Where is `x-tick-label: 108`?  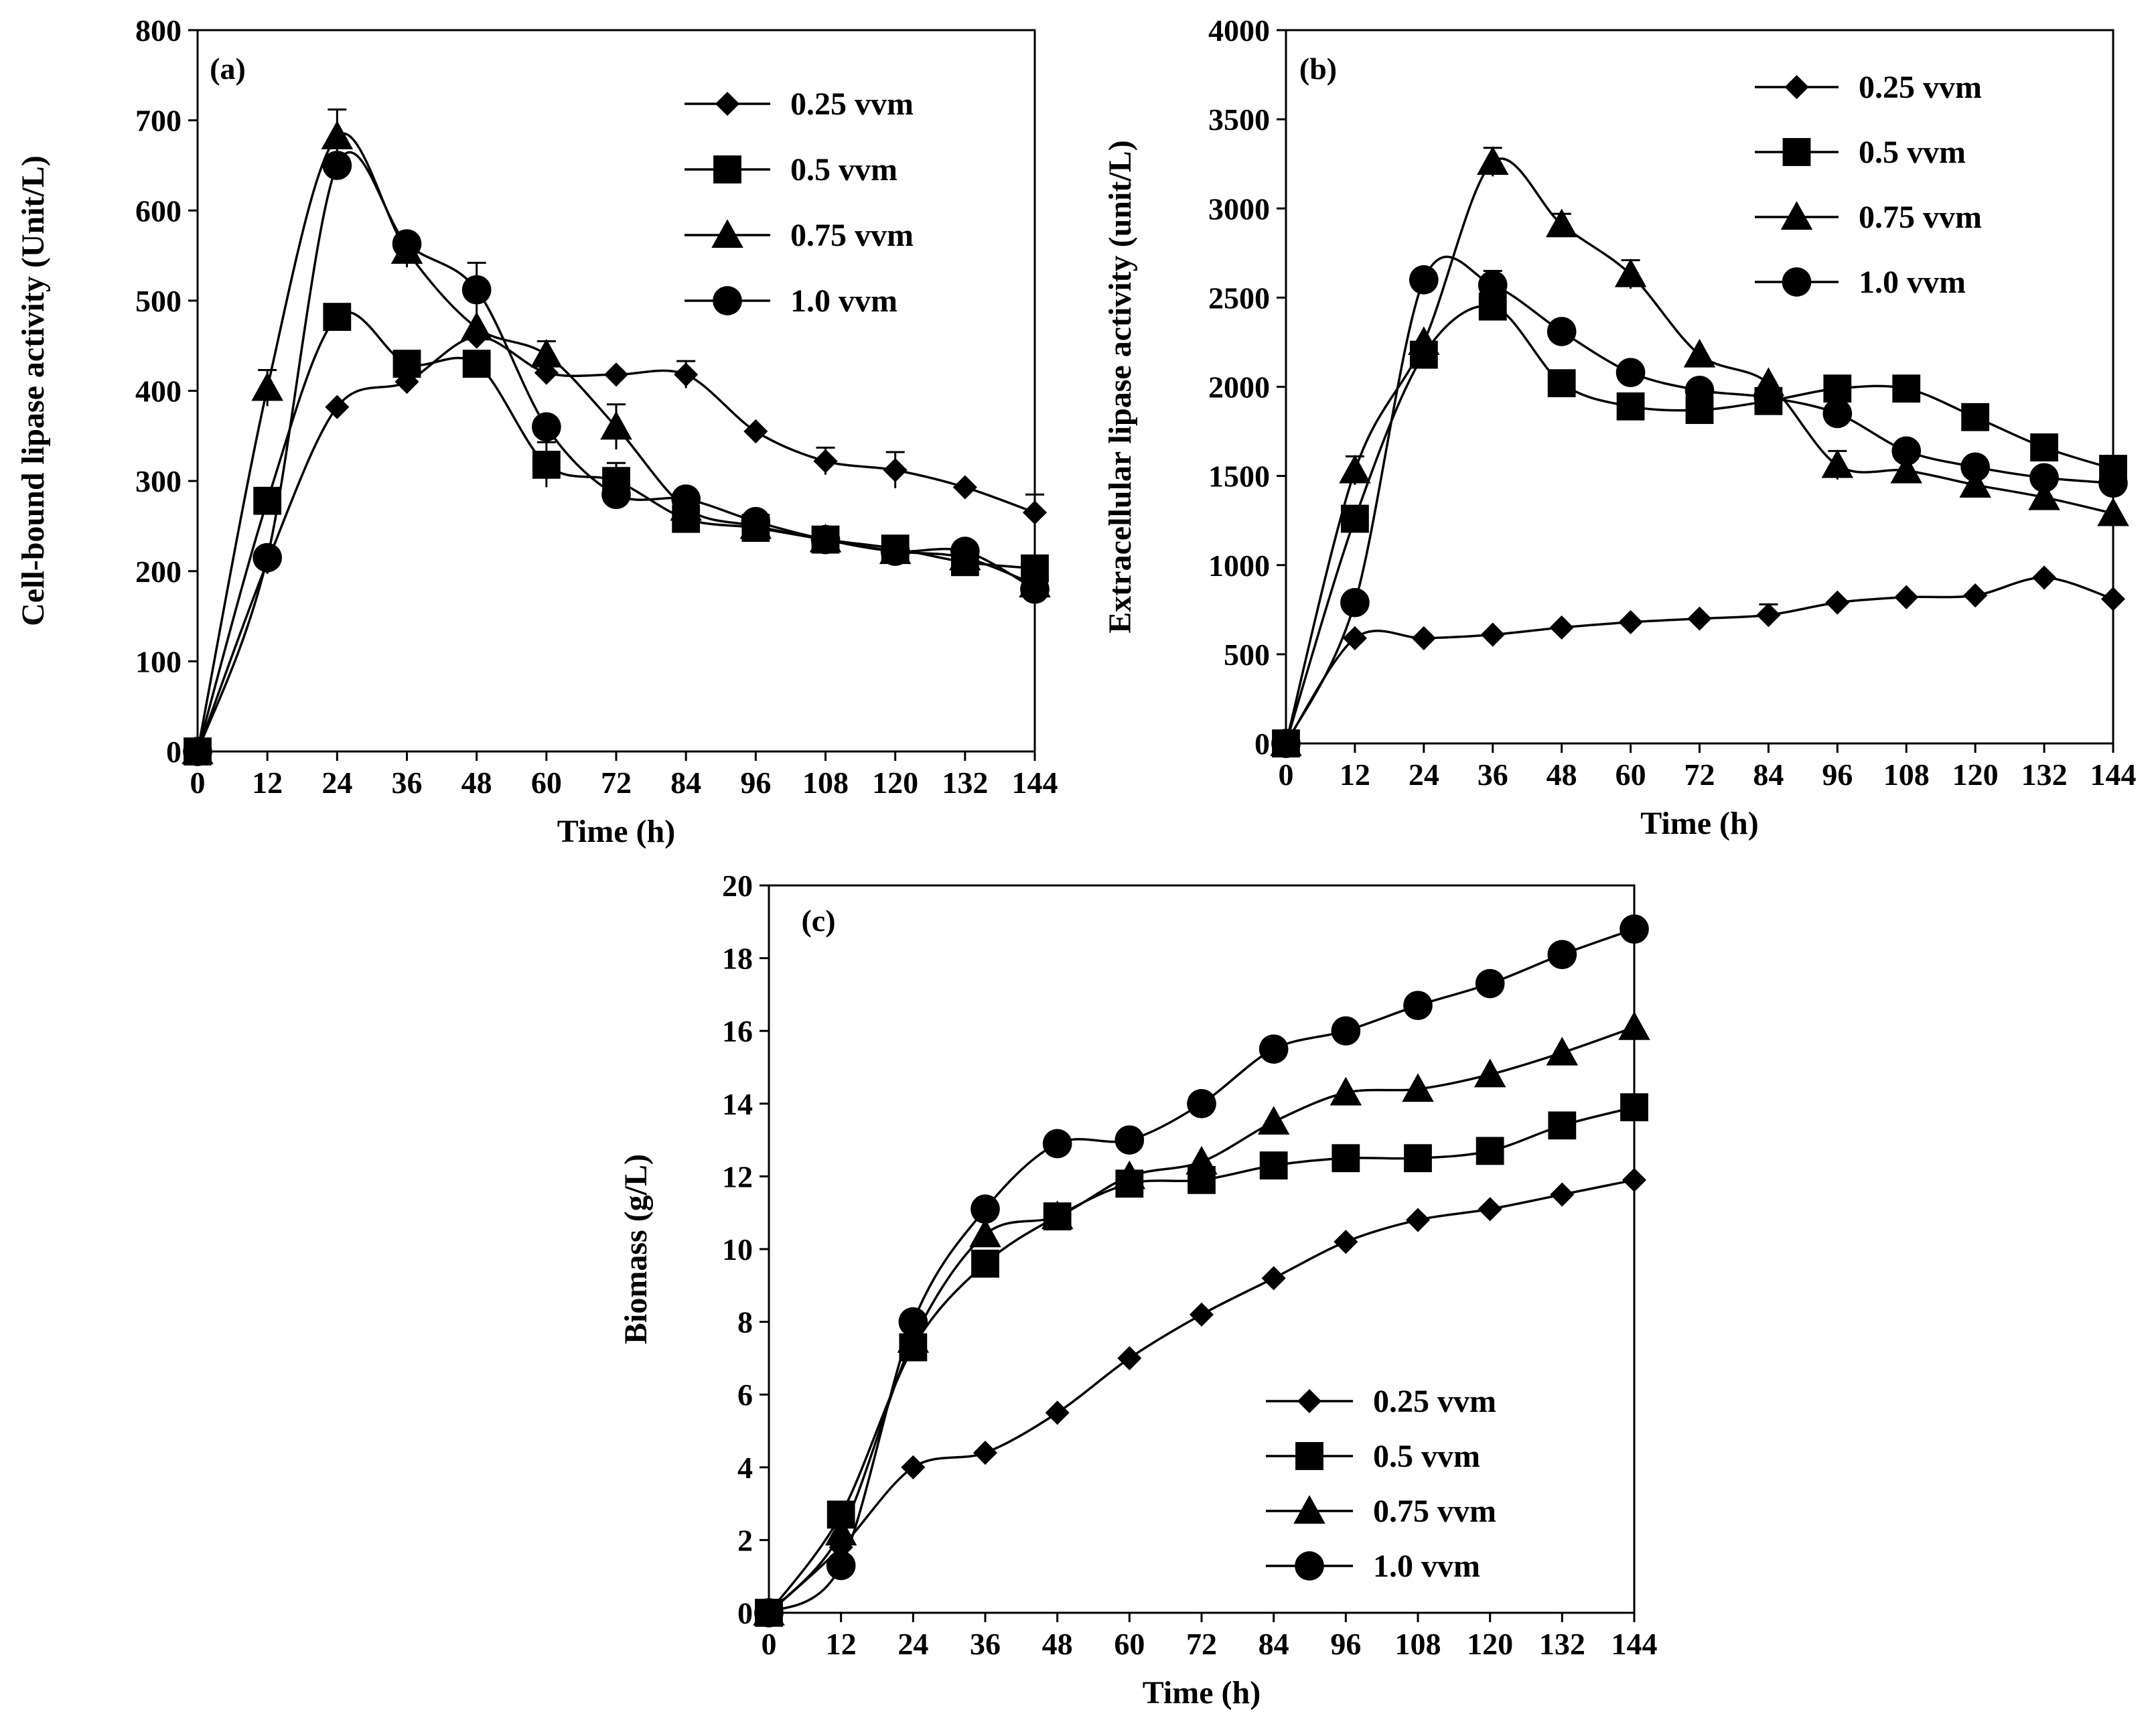 x-tick-label: 108 is located at coordinates (1906, 774).